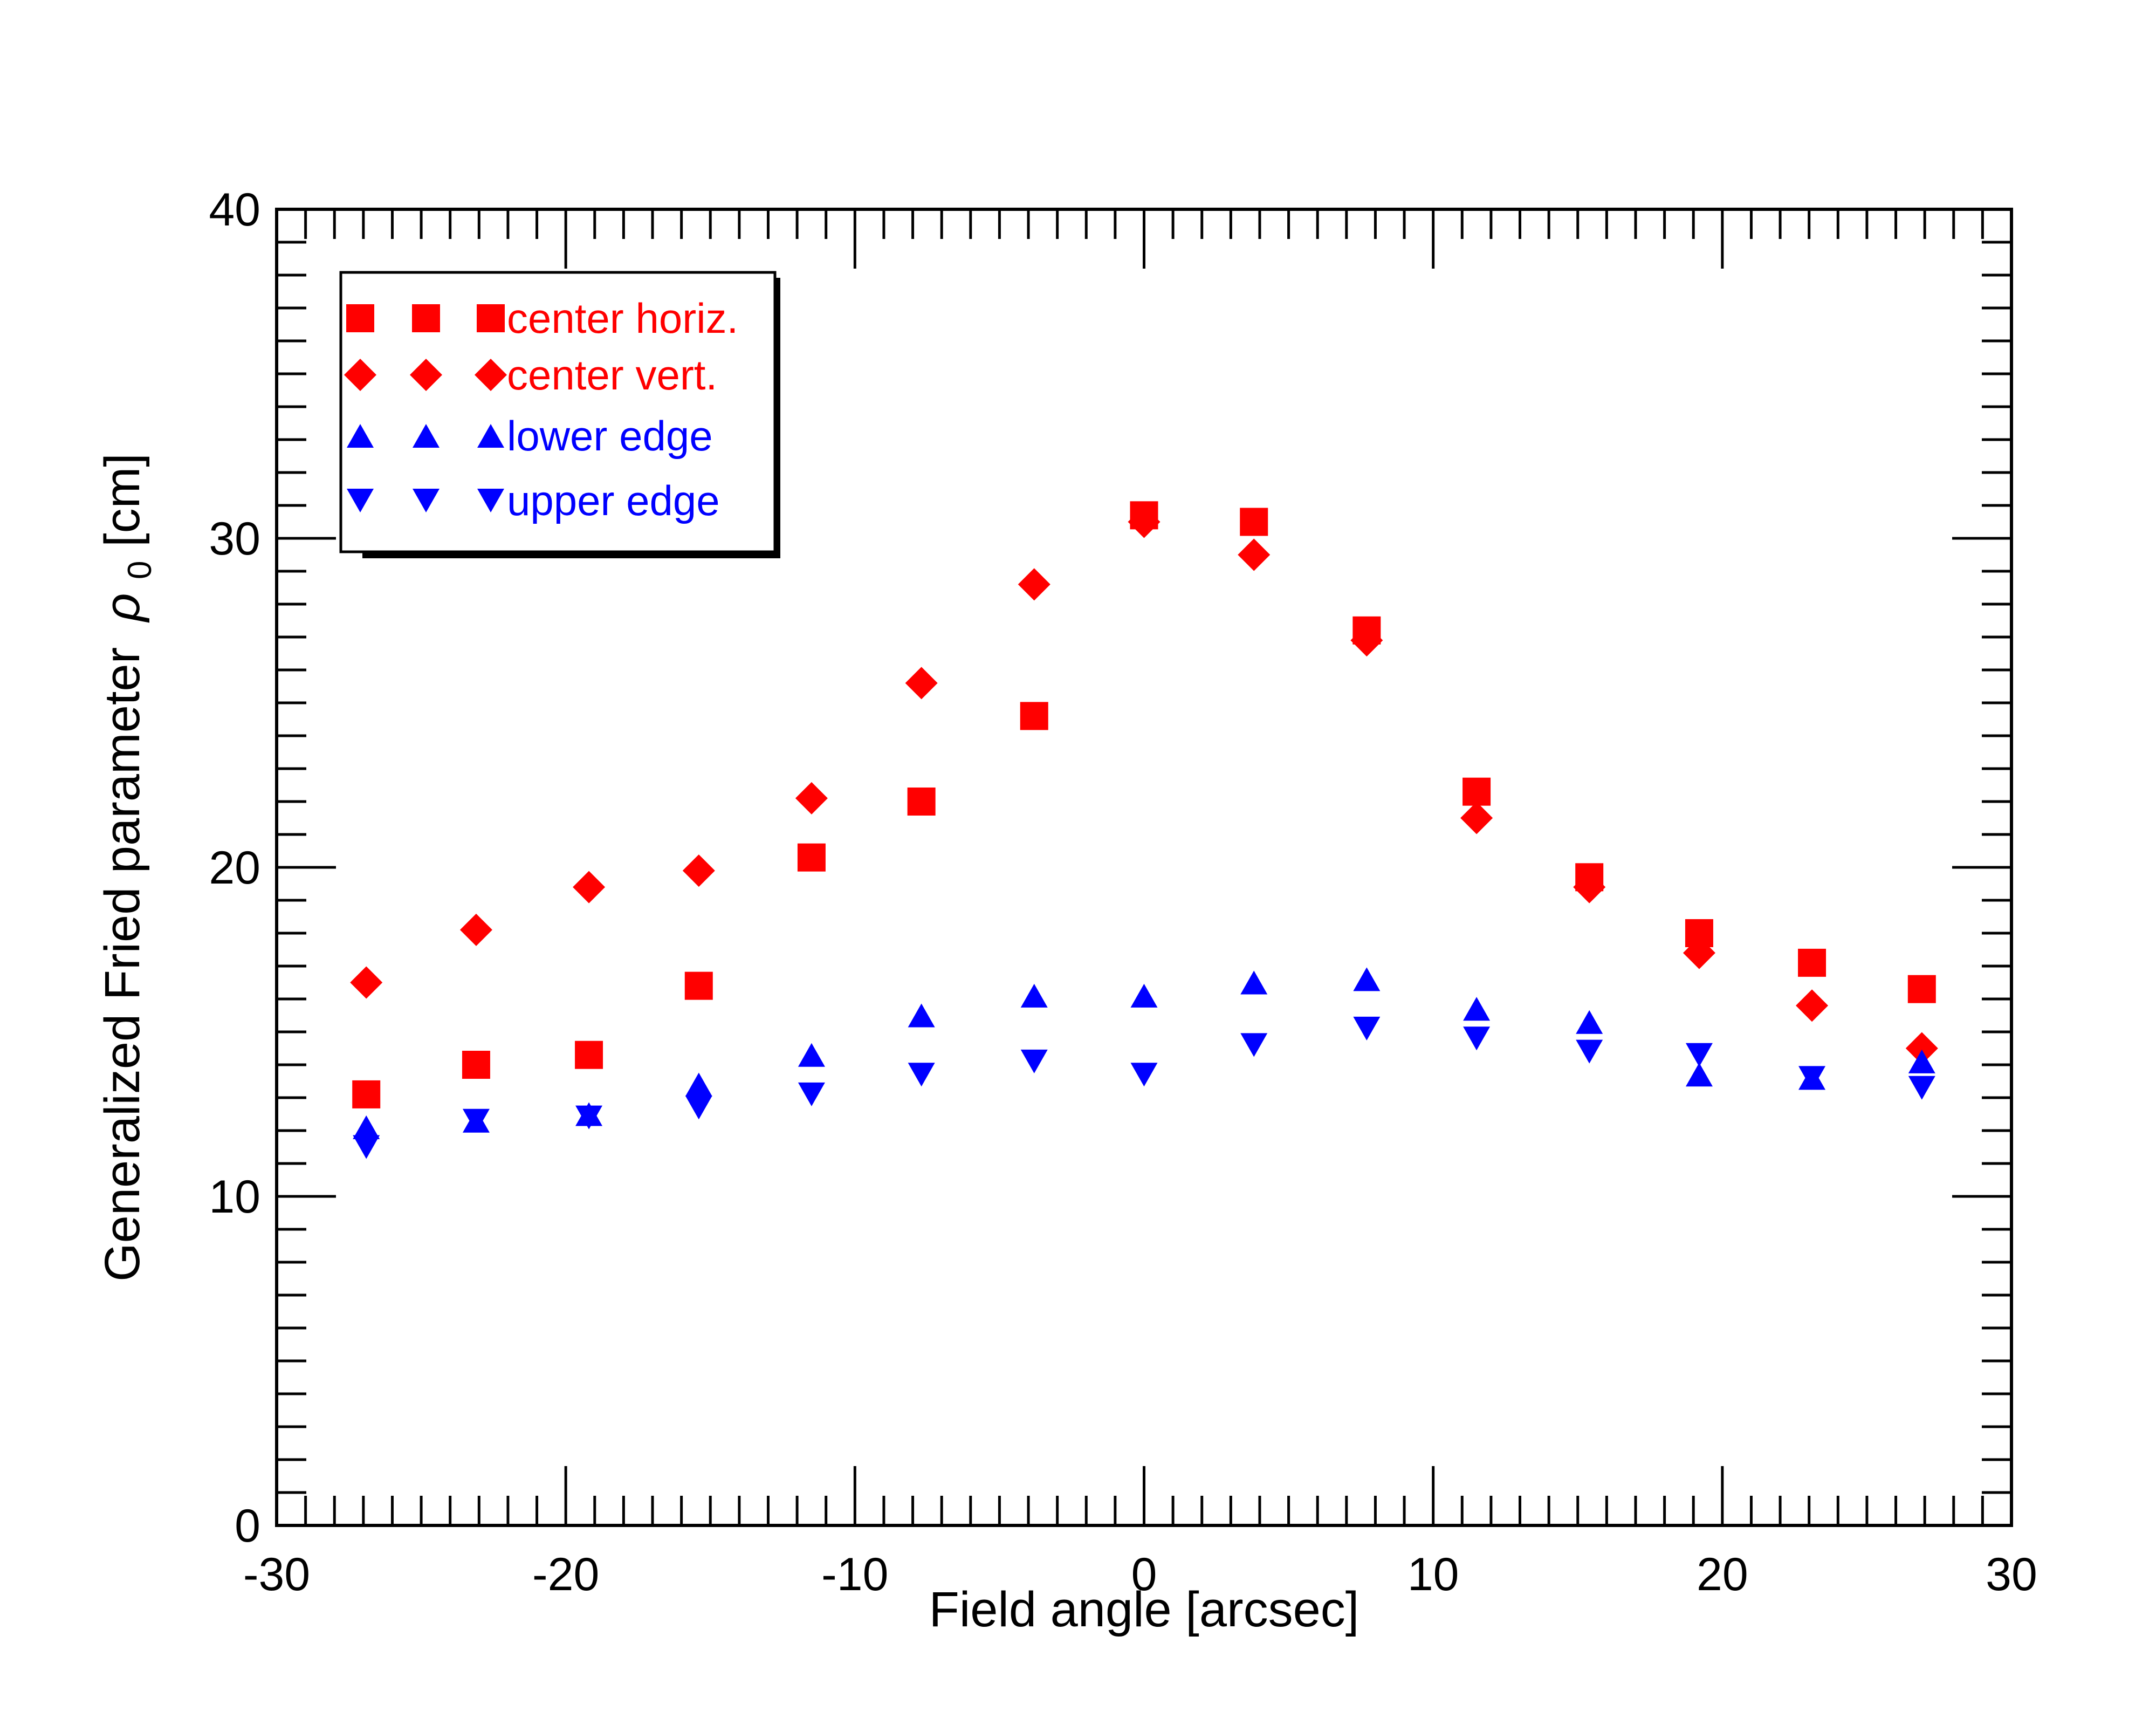 The width and height of the screenshot is (2156, 1725). I want to click on y-axis-title-unit: [cm], so click(123, 500).